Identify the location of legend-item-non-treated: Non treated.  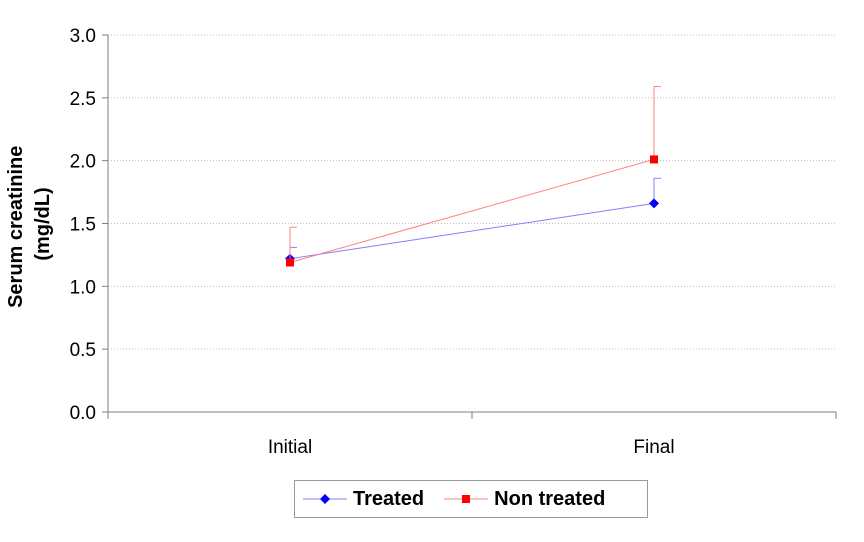
(520, 499).